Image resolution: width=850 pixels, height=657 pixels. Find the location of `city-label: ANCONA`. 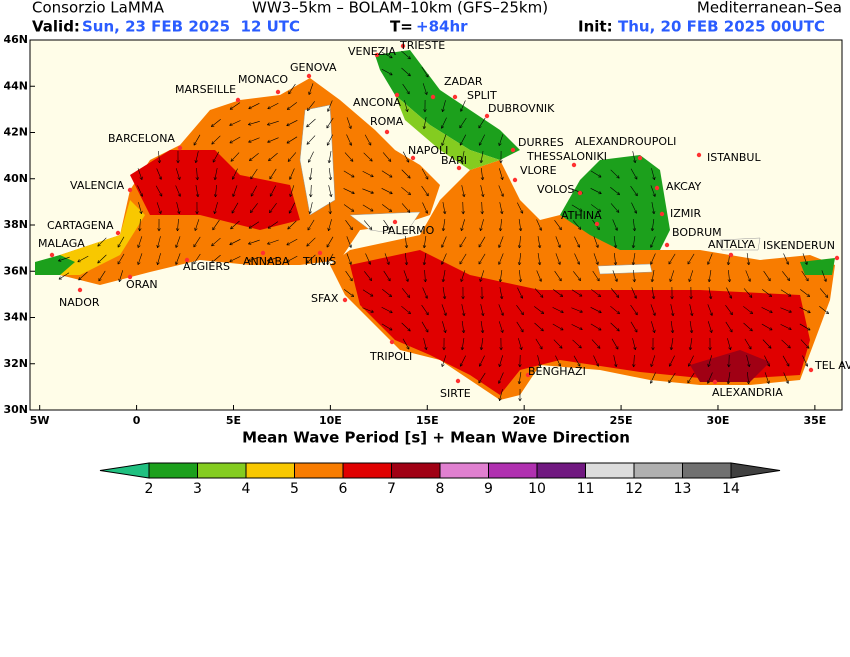

city-label: ANCONA is located at coordinates (377, 102).